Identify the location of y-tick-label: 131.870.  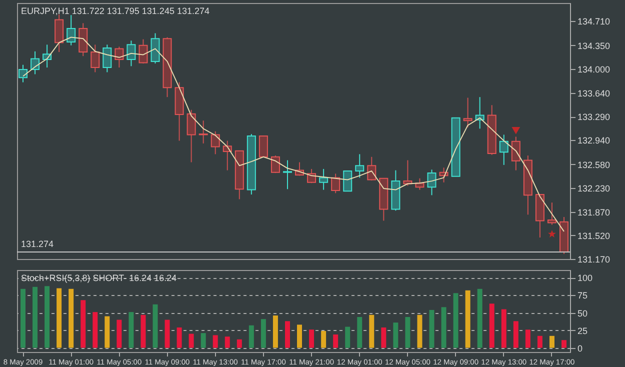
(594, 212).